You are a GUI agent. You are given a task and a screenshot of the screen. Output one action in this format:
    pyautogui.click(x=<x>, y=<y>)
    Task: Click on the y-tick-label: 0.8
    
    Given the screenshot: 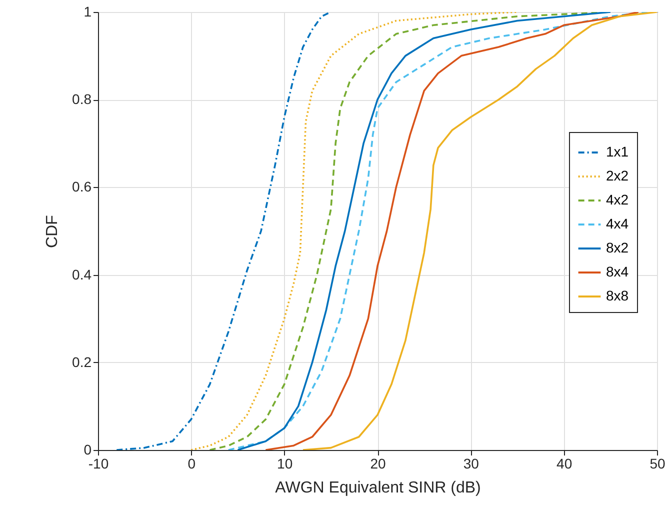 What is the action you would take?
    pyautogui.click(x=82, y=99)
    